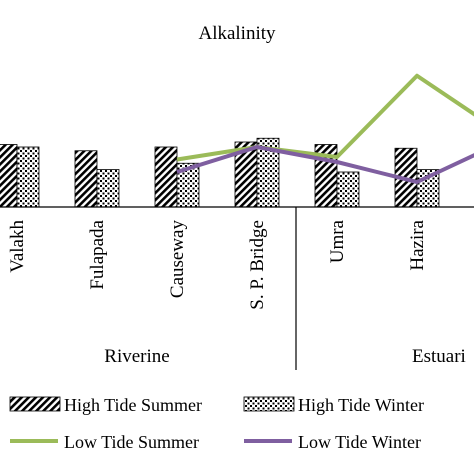 The height and width of the screenshot is (474, 474). I want to click on legend-swatch-high-tide-summer, so click(35, 404).